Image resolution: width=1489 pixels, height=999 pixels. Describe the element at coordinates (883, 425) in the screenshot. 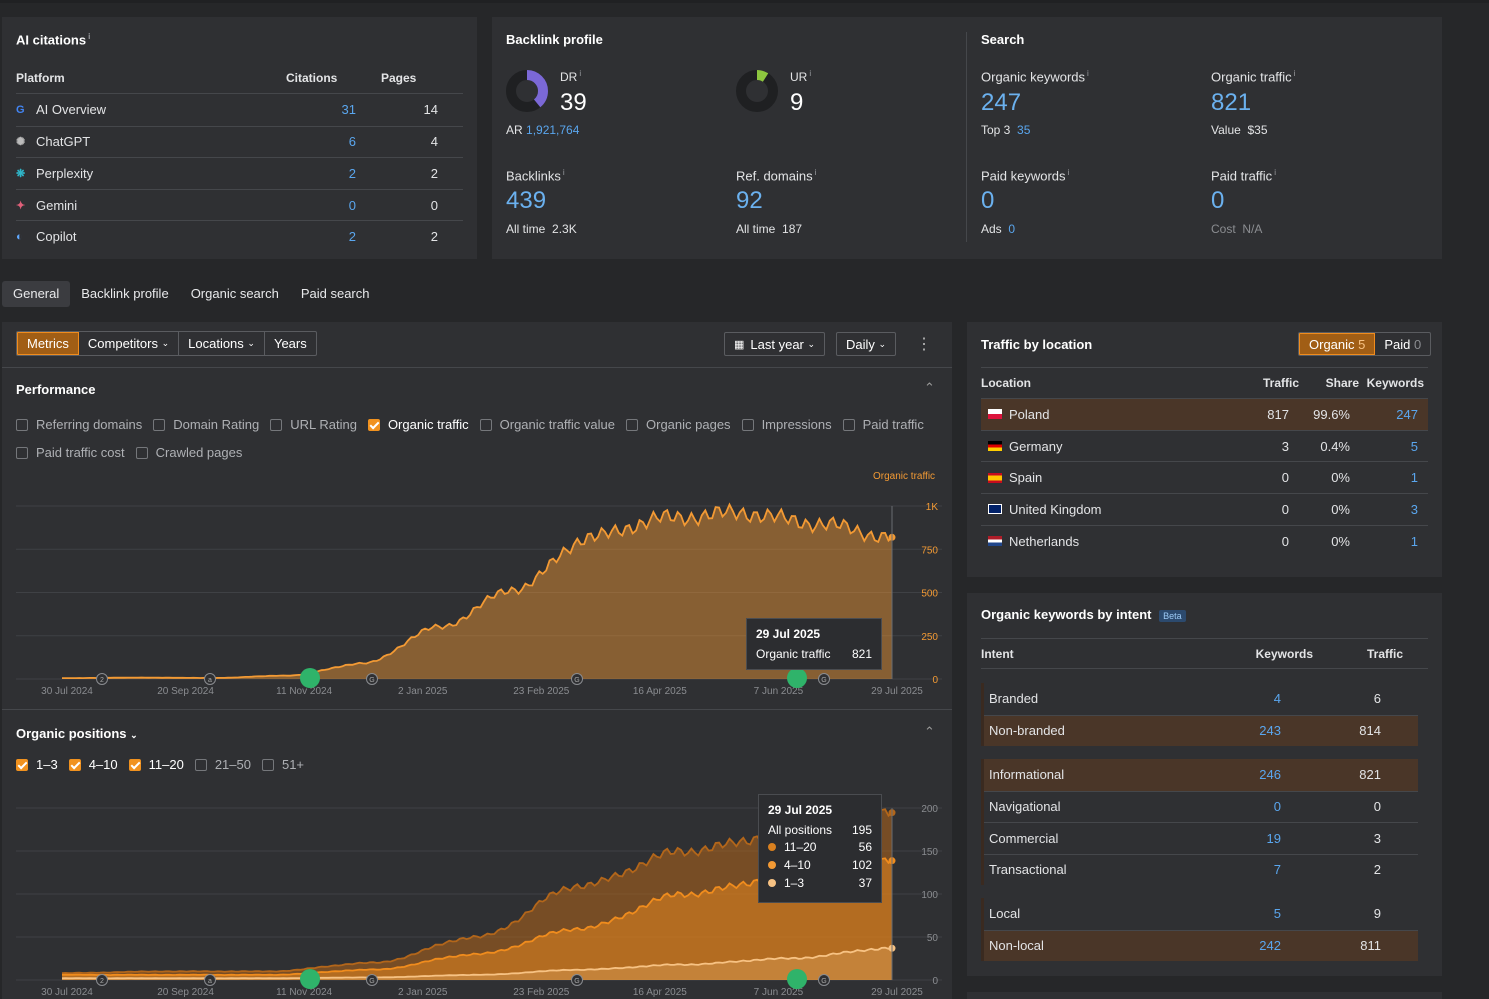

I see `checkbox-paid-traffic: Paid traffic` at that location.